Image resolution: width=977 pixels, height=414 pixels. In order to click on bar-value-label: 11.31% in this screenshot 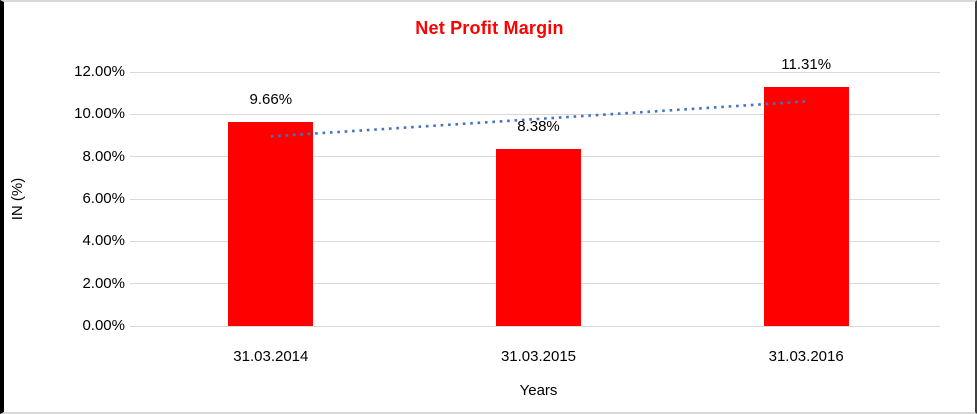, I will do `click(806, 64)`.